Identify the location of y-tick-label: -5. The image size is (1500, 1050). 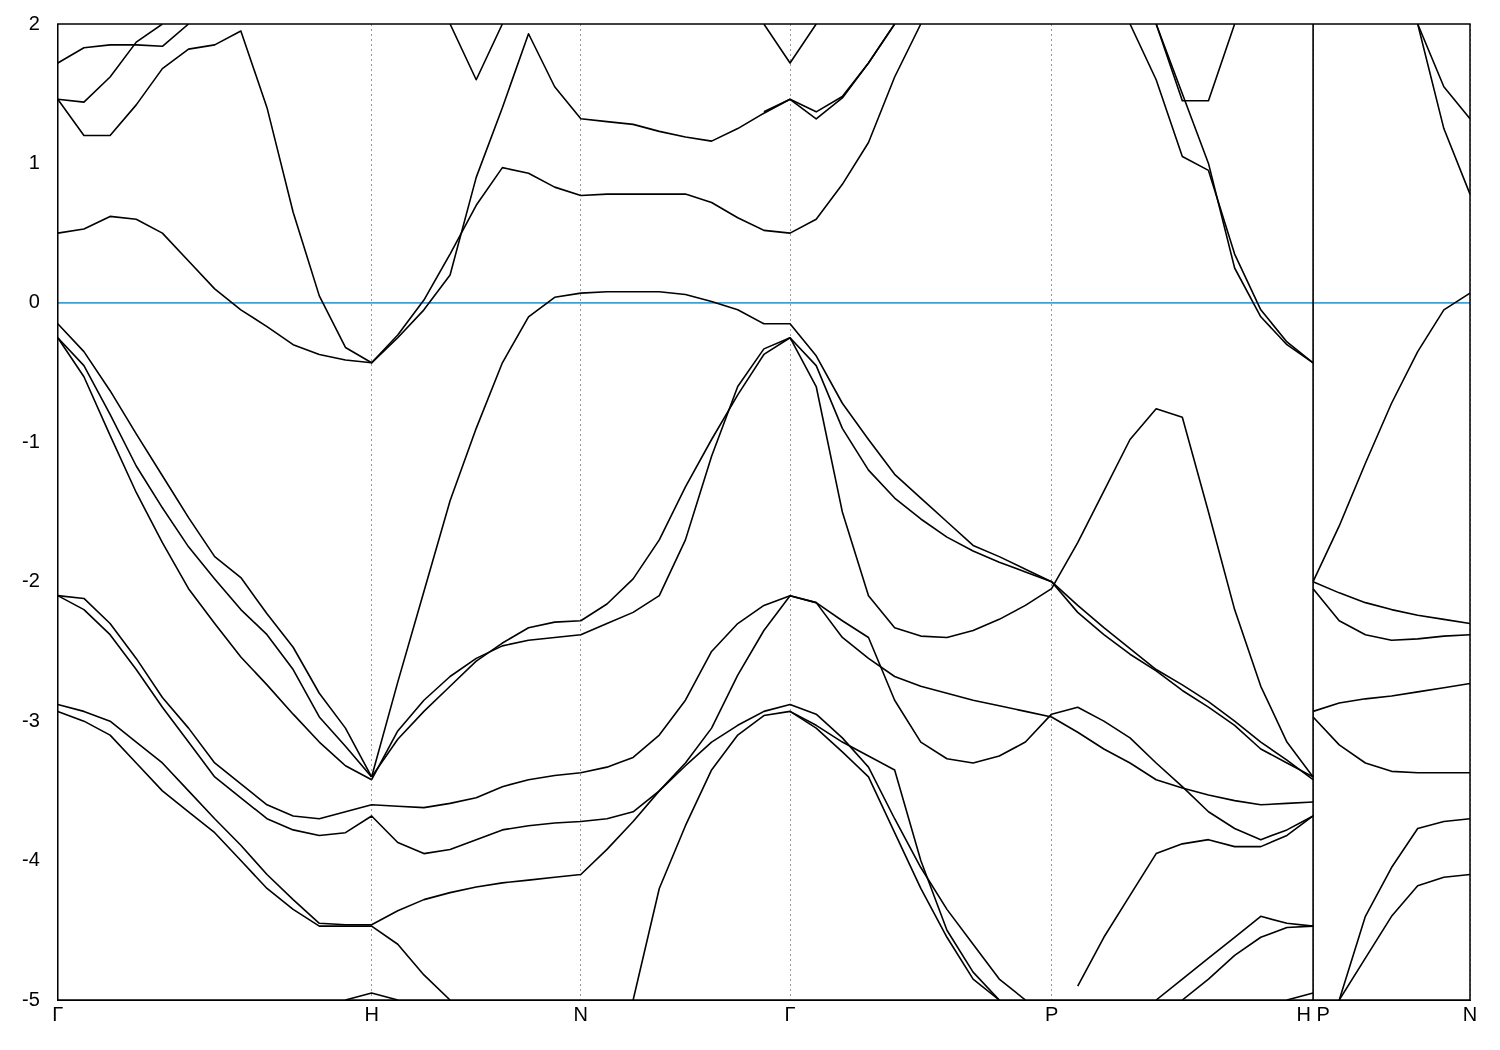
(30, 998).